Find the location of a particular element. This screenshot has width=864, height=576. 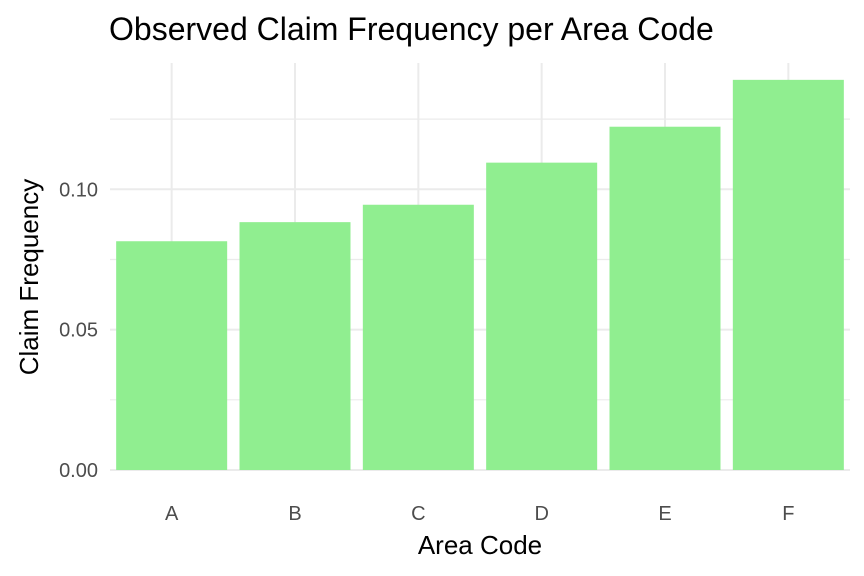

bar-E is located at coordinates (665, 298).